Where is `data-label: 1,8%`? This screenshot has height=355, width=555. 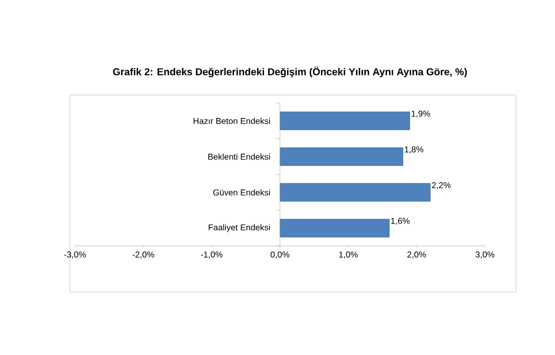
data-label: 1,8% is located at coordinates (414, 150).